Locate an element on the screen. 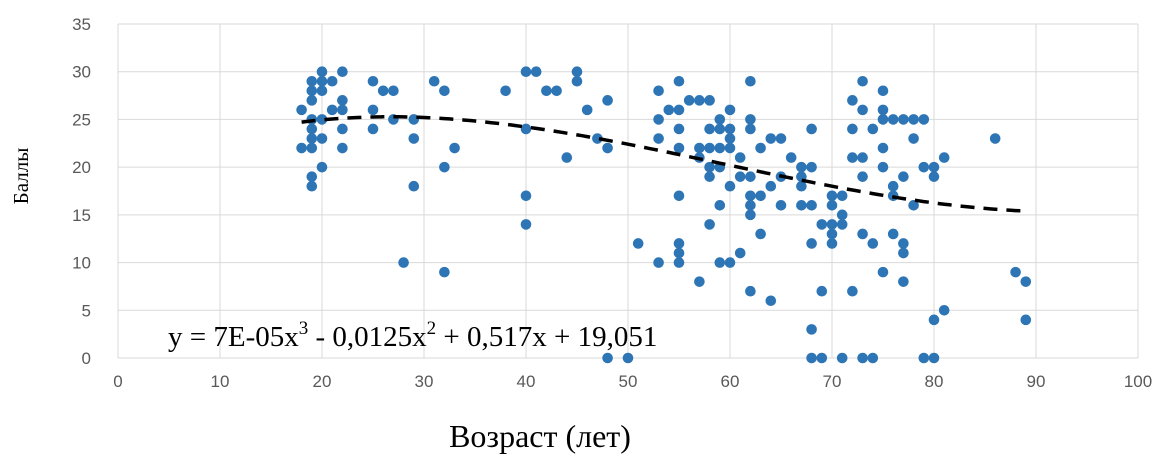 This screenshot has height=459, width=1160. y-axis-title: Баллы is located at coordinates (21, 176).